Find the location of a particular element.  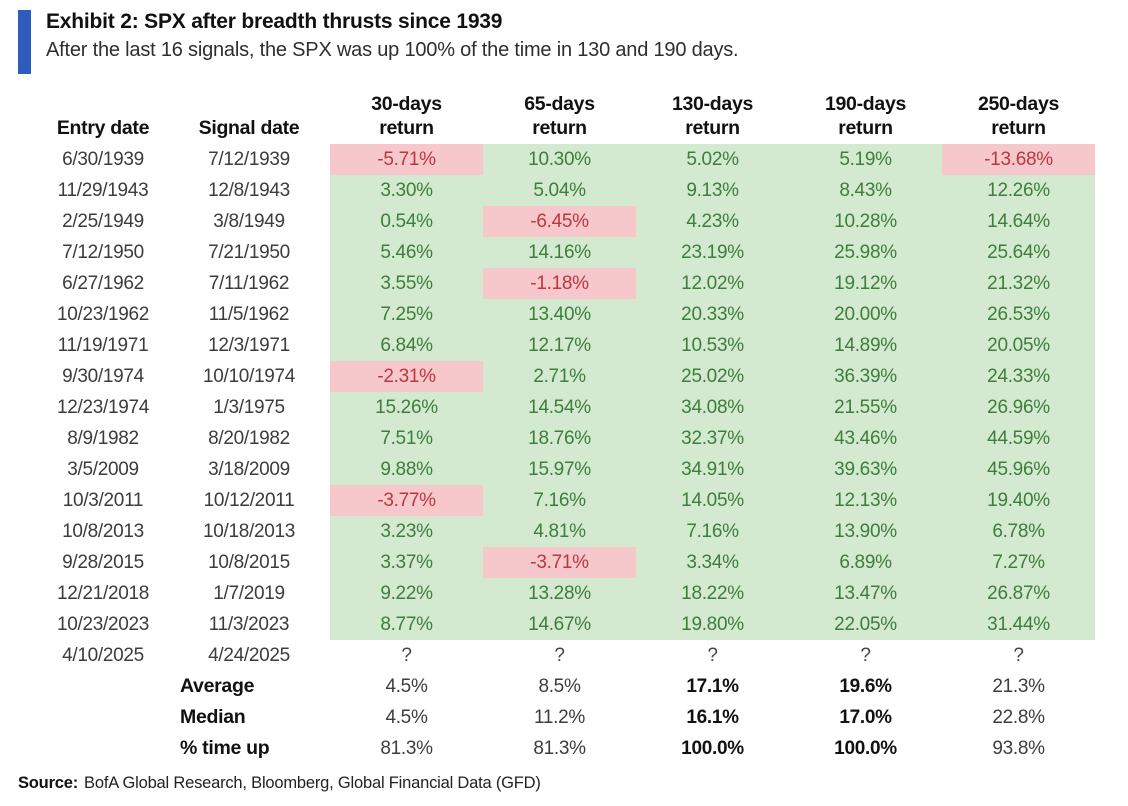

summary-row-label: % time up is located at coordinates (225, 747).